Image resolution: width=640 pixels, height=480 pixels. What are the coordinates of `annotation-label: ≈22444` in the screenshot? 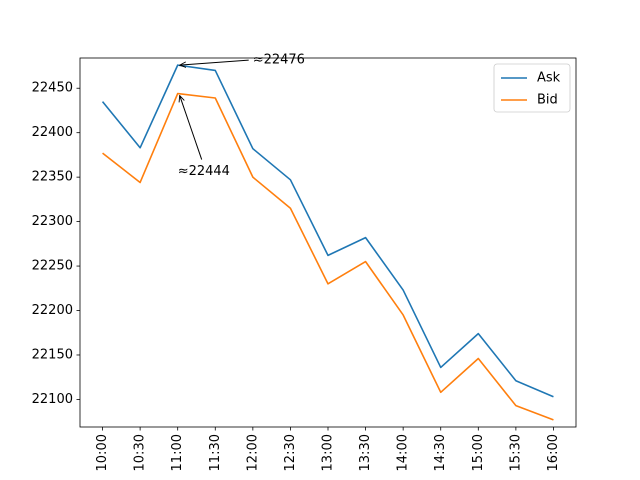 It's located at (204, 171).